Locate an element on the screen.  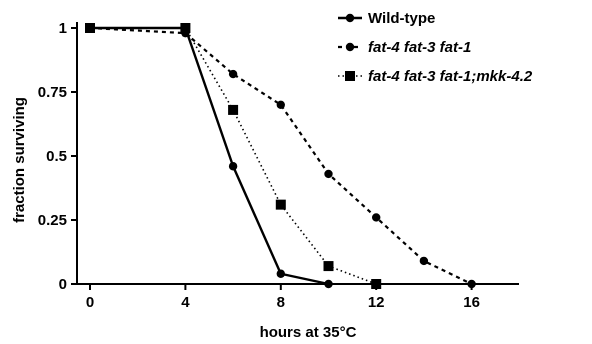
y-axis-title: fraction surviving is located at coordinates (19, 160).